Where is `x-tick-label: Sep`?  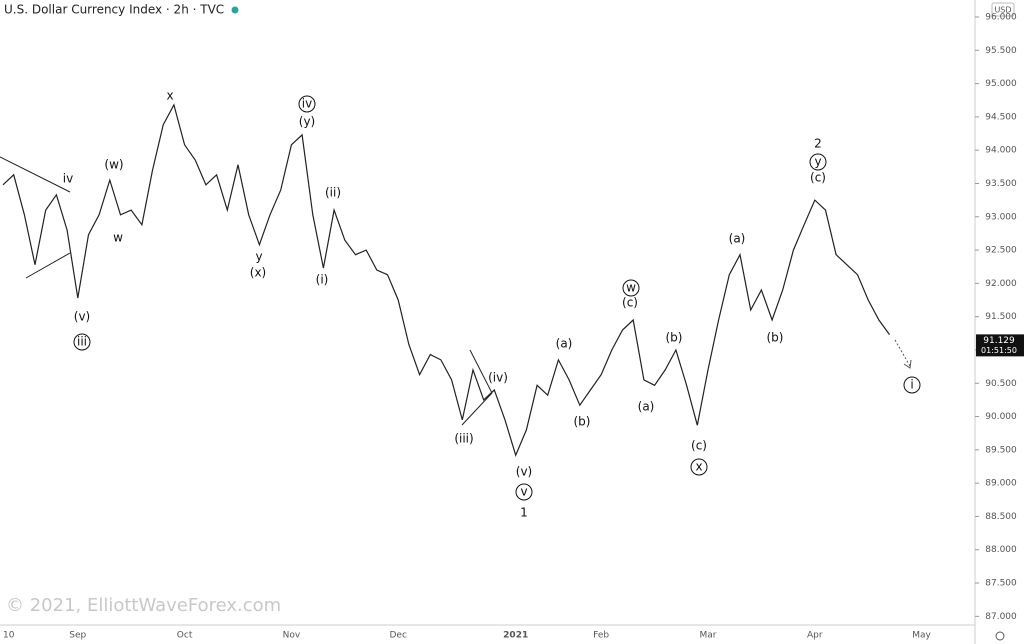 x-tick-label: Sep is located at coordinates (77, 636).